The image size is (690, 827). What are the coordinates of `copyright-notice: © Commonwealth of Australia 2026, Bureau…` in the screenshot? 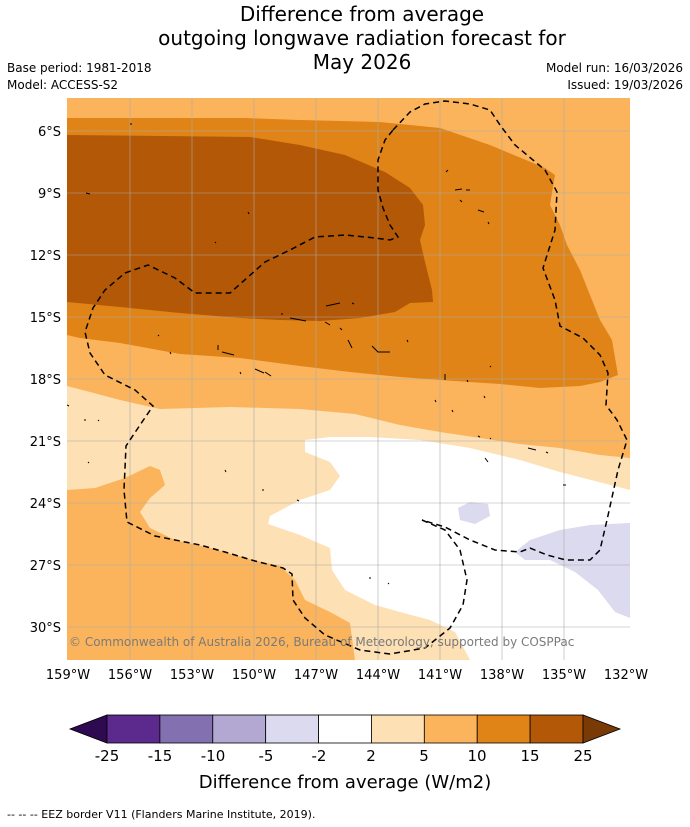 It's located at (321, 642).